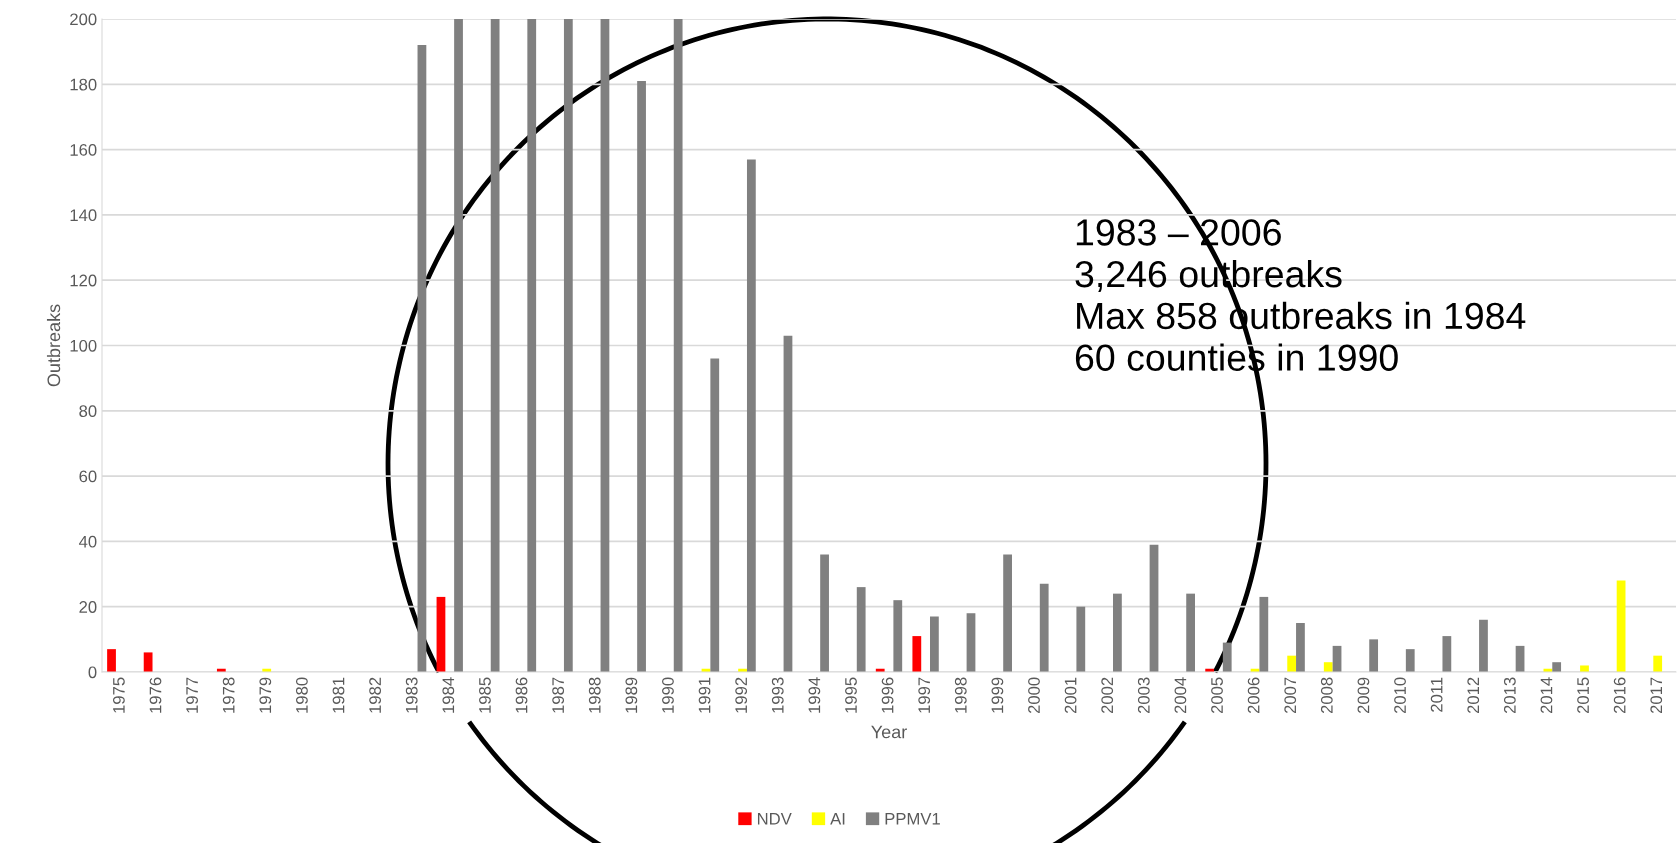  What do you see at coordinates (1473, 695) in the screenshot?
I see `x-tick-label: 2012` at bounding box center [1473, 695].